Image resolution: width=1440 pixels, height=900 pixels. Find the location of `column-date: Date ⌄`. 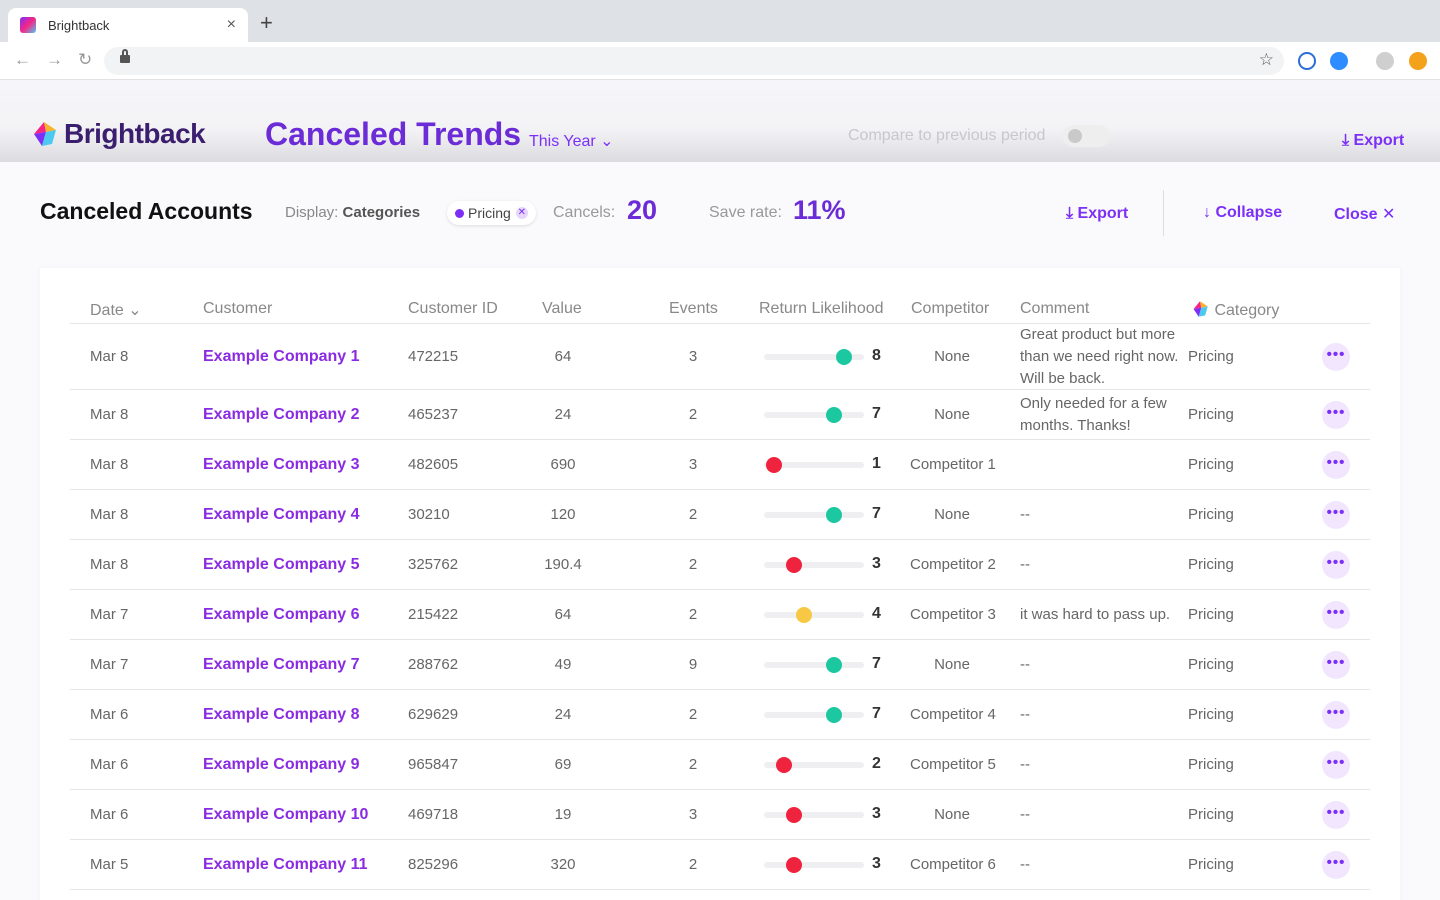

column-date: Date ⌄ is located at coordinates (116, 310).